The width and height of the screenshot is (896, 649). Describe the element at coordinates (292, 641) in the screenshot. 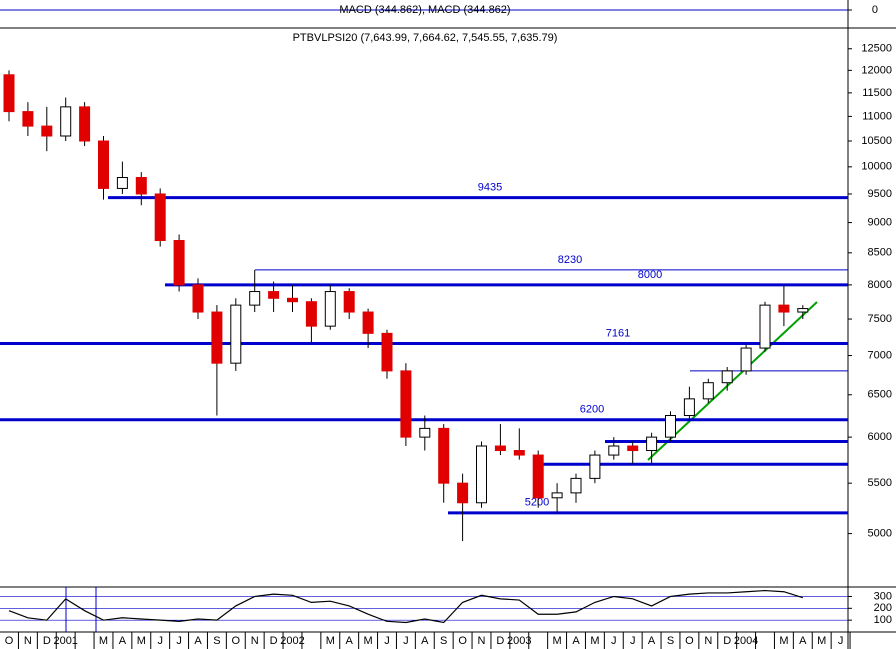

I see `x-tick-label: 2002` at that location.